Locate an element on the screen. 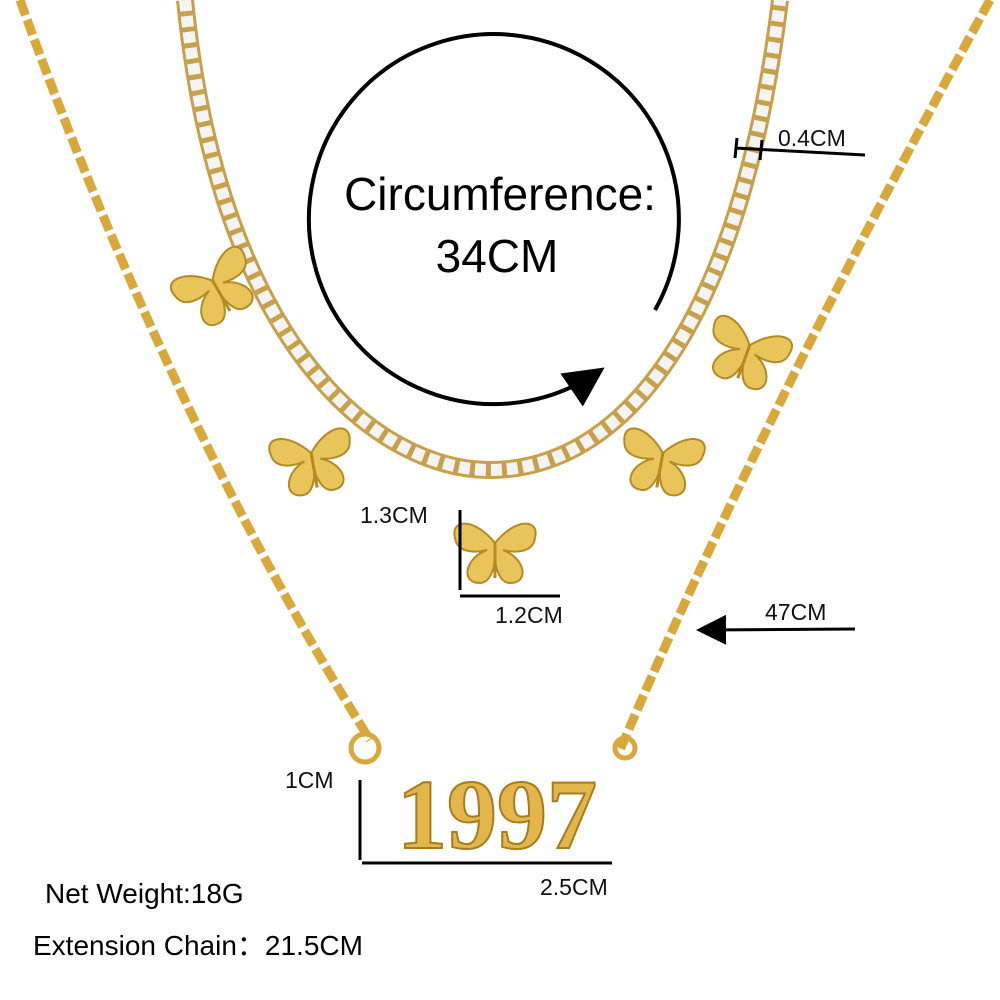 The height and width of the screenshot is (1000, 1000). circumference-value: 34CM is located at coordinates (497, 256).